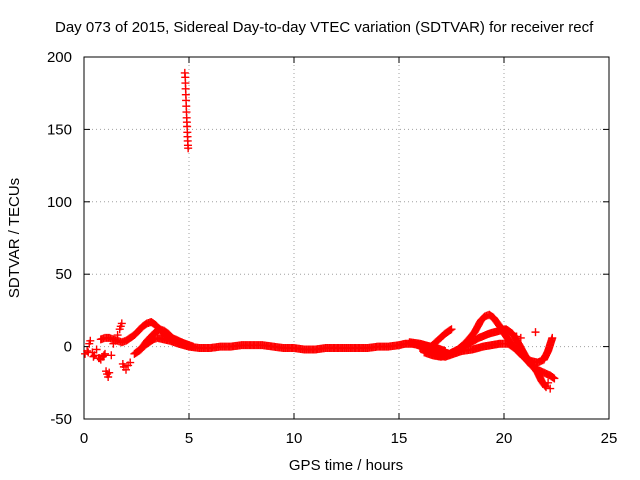 The height and width of the screenshot is (480, 640). Describe the element at coordinates (189, 438) in the screenshot. I see `x-tick-label: 5` at that location.